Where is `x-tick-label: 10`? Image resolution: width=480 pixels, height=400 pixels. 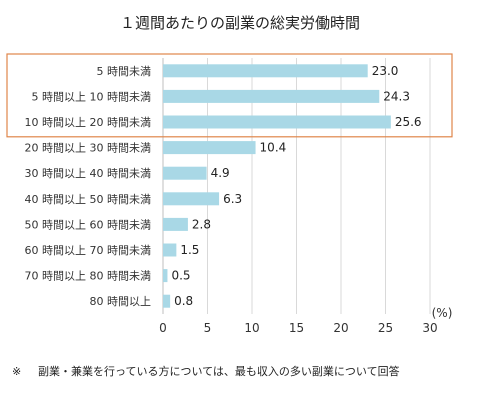 x-tick-label: 10 is located at coordinates (251, 328).